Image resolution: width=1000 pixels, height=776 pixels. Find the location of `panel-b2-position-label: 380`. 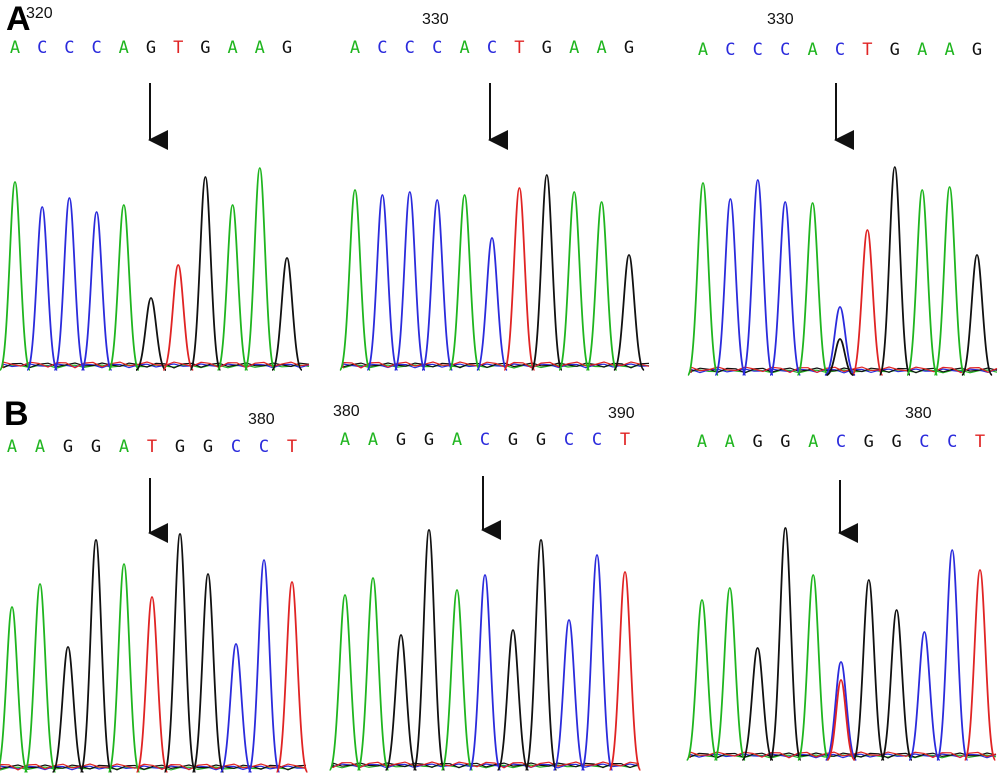

panel-b2-position-label: 380 is located at coordinates (346, 411).